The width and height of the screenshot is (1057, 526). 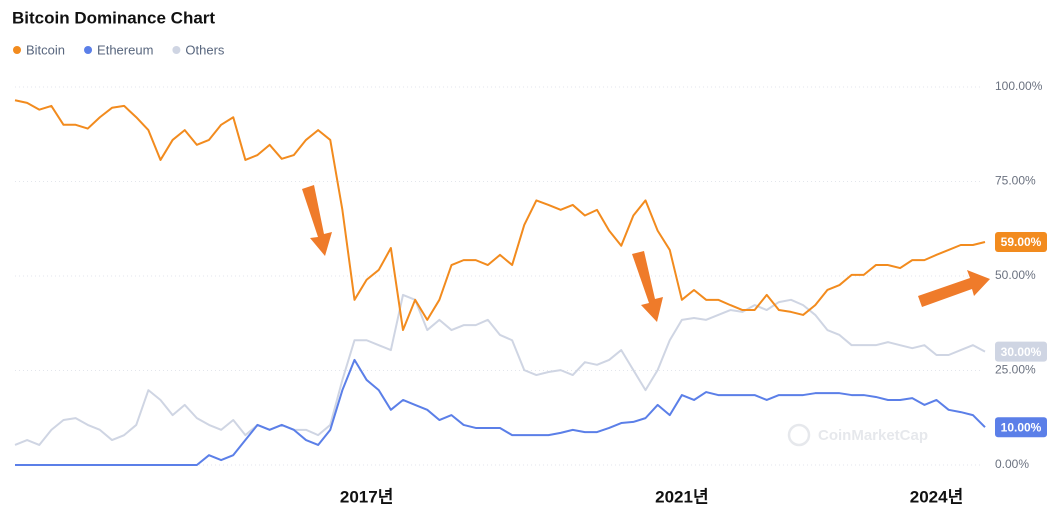 I want to click on y-tick-label: 100.00%, so click(x=1019, y=86).